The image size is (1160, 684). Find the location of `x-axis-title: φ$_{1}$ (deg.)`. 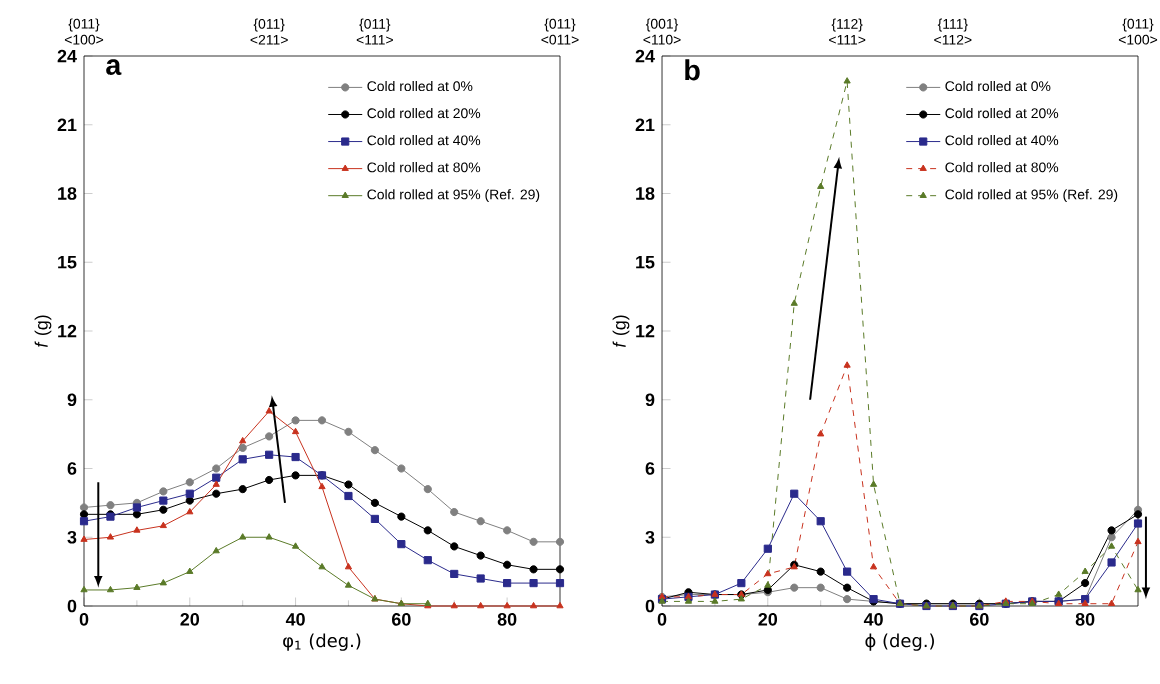

x-axis-title: φ$_{1}$ (deg.) is located at coordinates (322, 642).